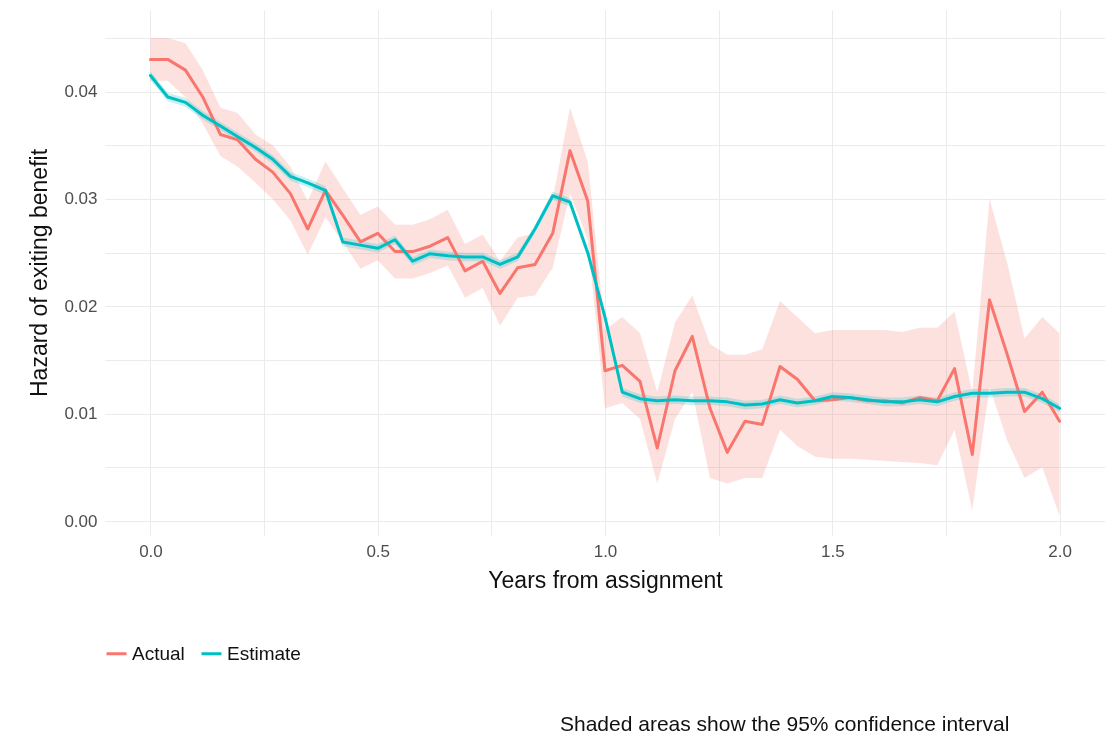  I want to click on y-tick-label: 0.01, so click(81, 414).